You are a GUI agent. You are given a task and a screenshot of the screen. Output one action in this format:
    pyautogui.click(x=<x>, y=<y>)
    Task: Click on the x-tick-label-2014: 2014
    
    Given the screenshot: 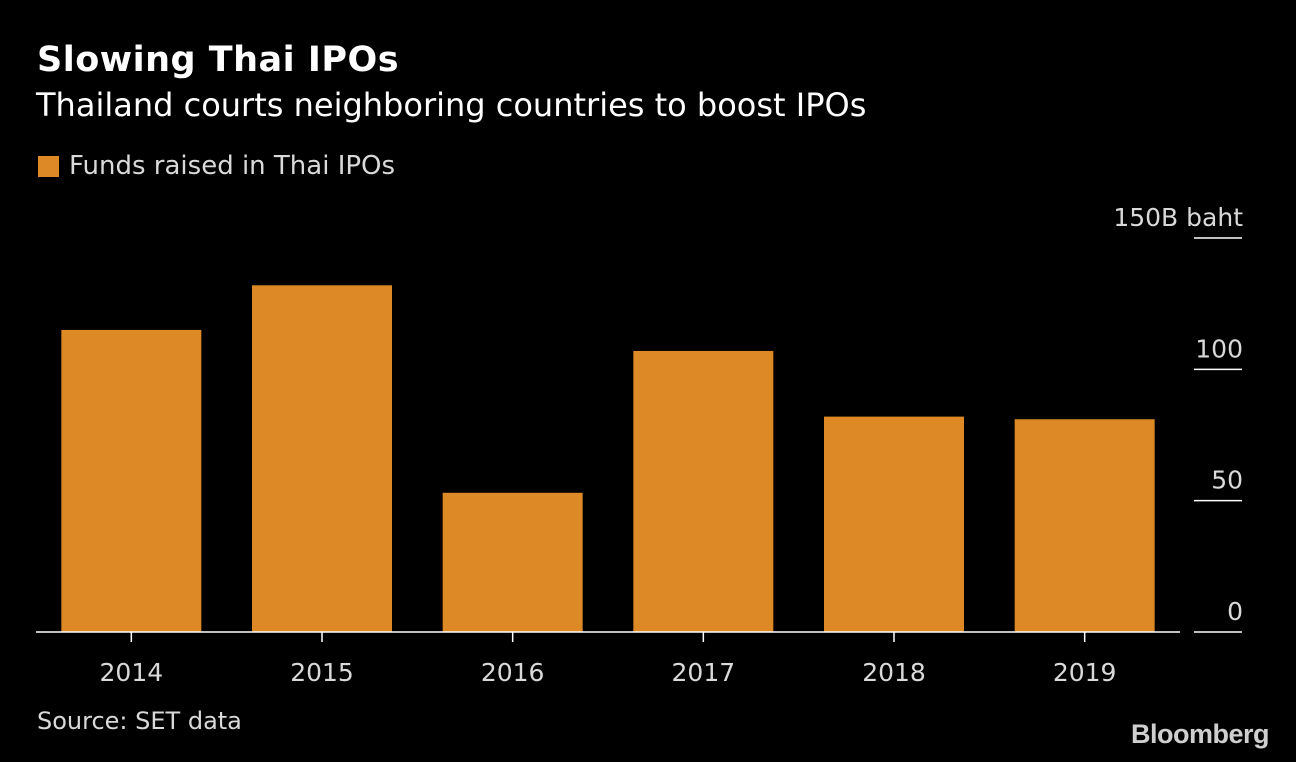 What is the action you would take?
    pyautogui.click(x=132, y=672)
    